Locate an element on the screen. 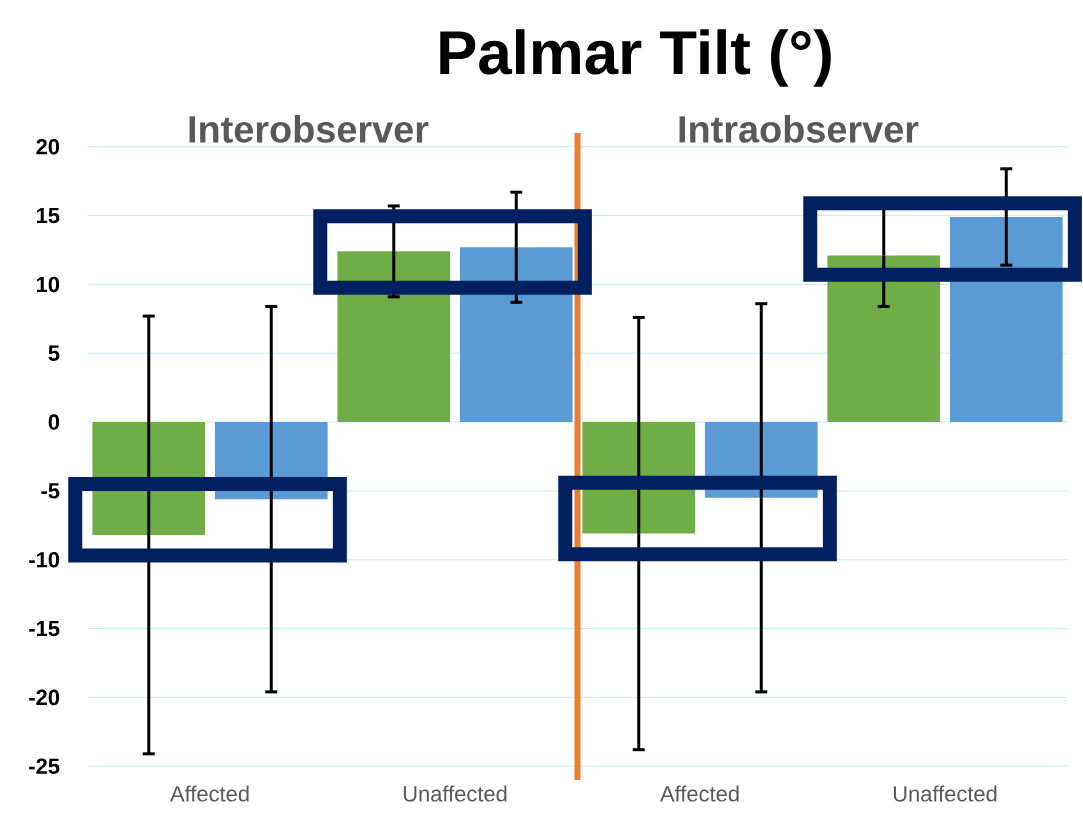  annotation: Intraobserver is located at coordinates (799, 128).